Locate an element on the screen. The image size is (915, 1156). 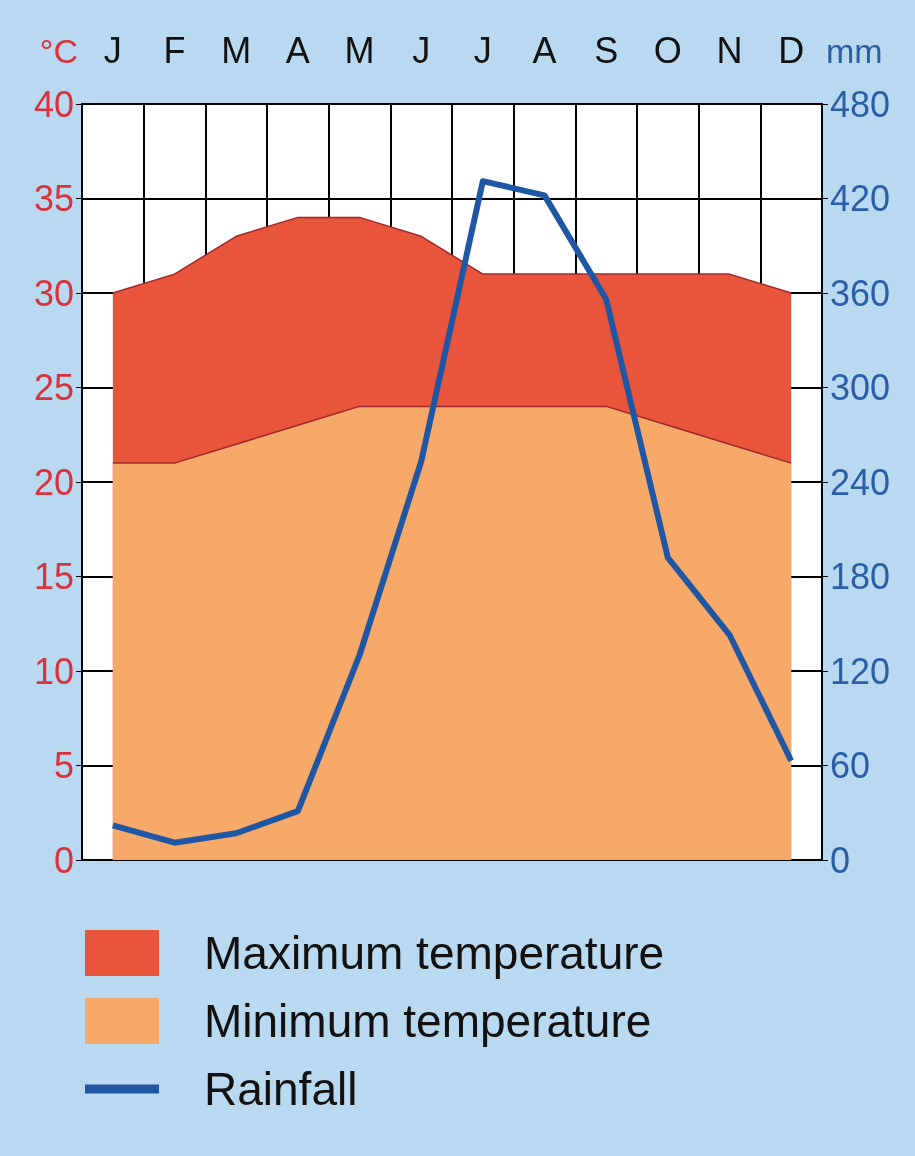
y-tick-label: 40 is located at coordinates (53, 104).